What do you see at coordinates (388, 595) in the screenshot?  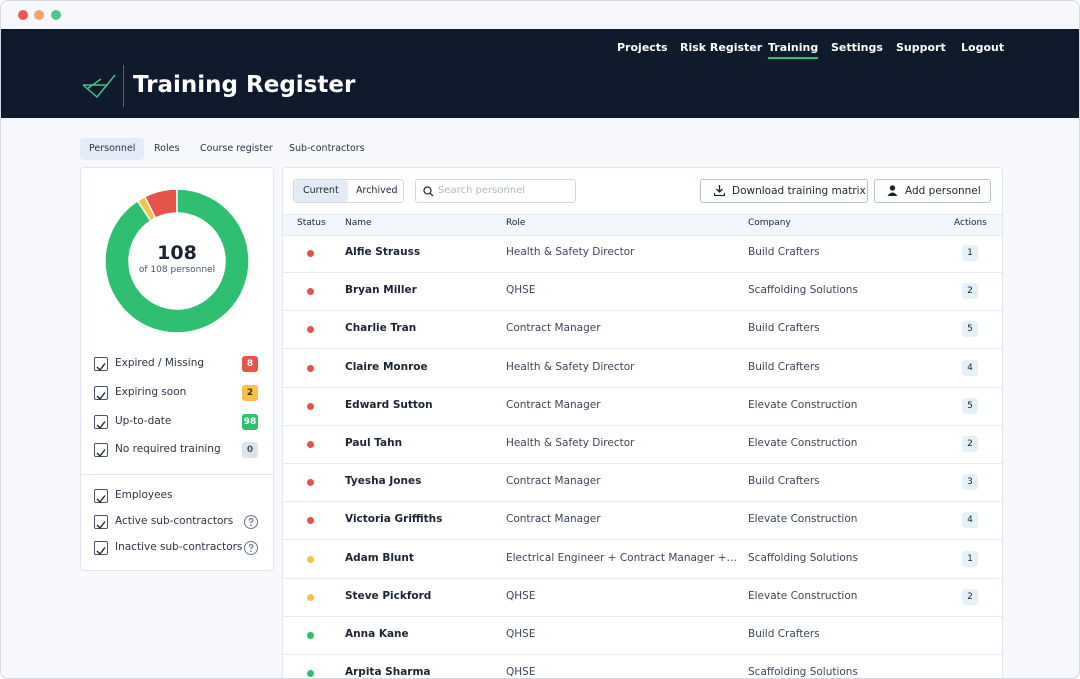 I see `name-cell: Steve Pickford` at bounding box center [388, 595].